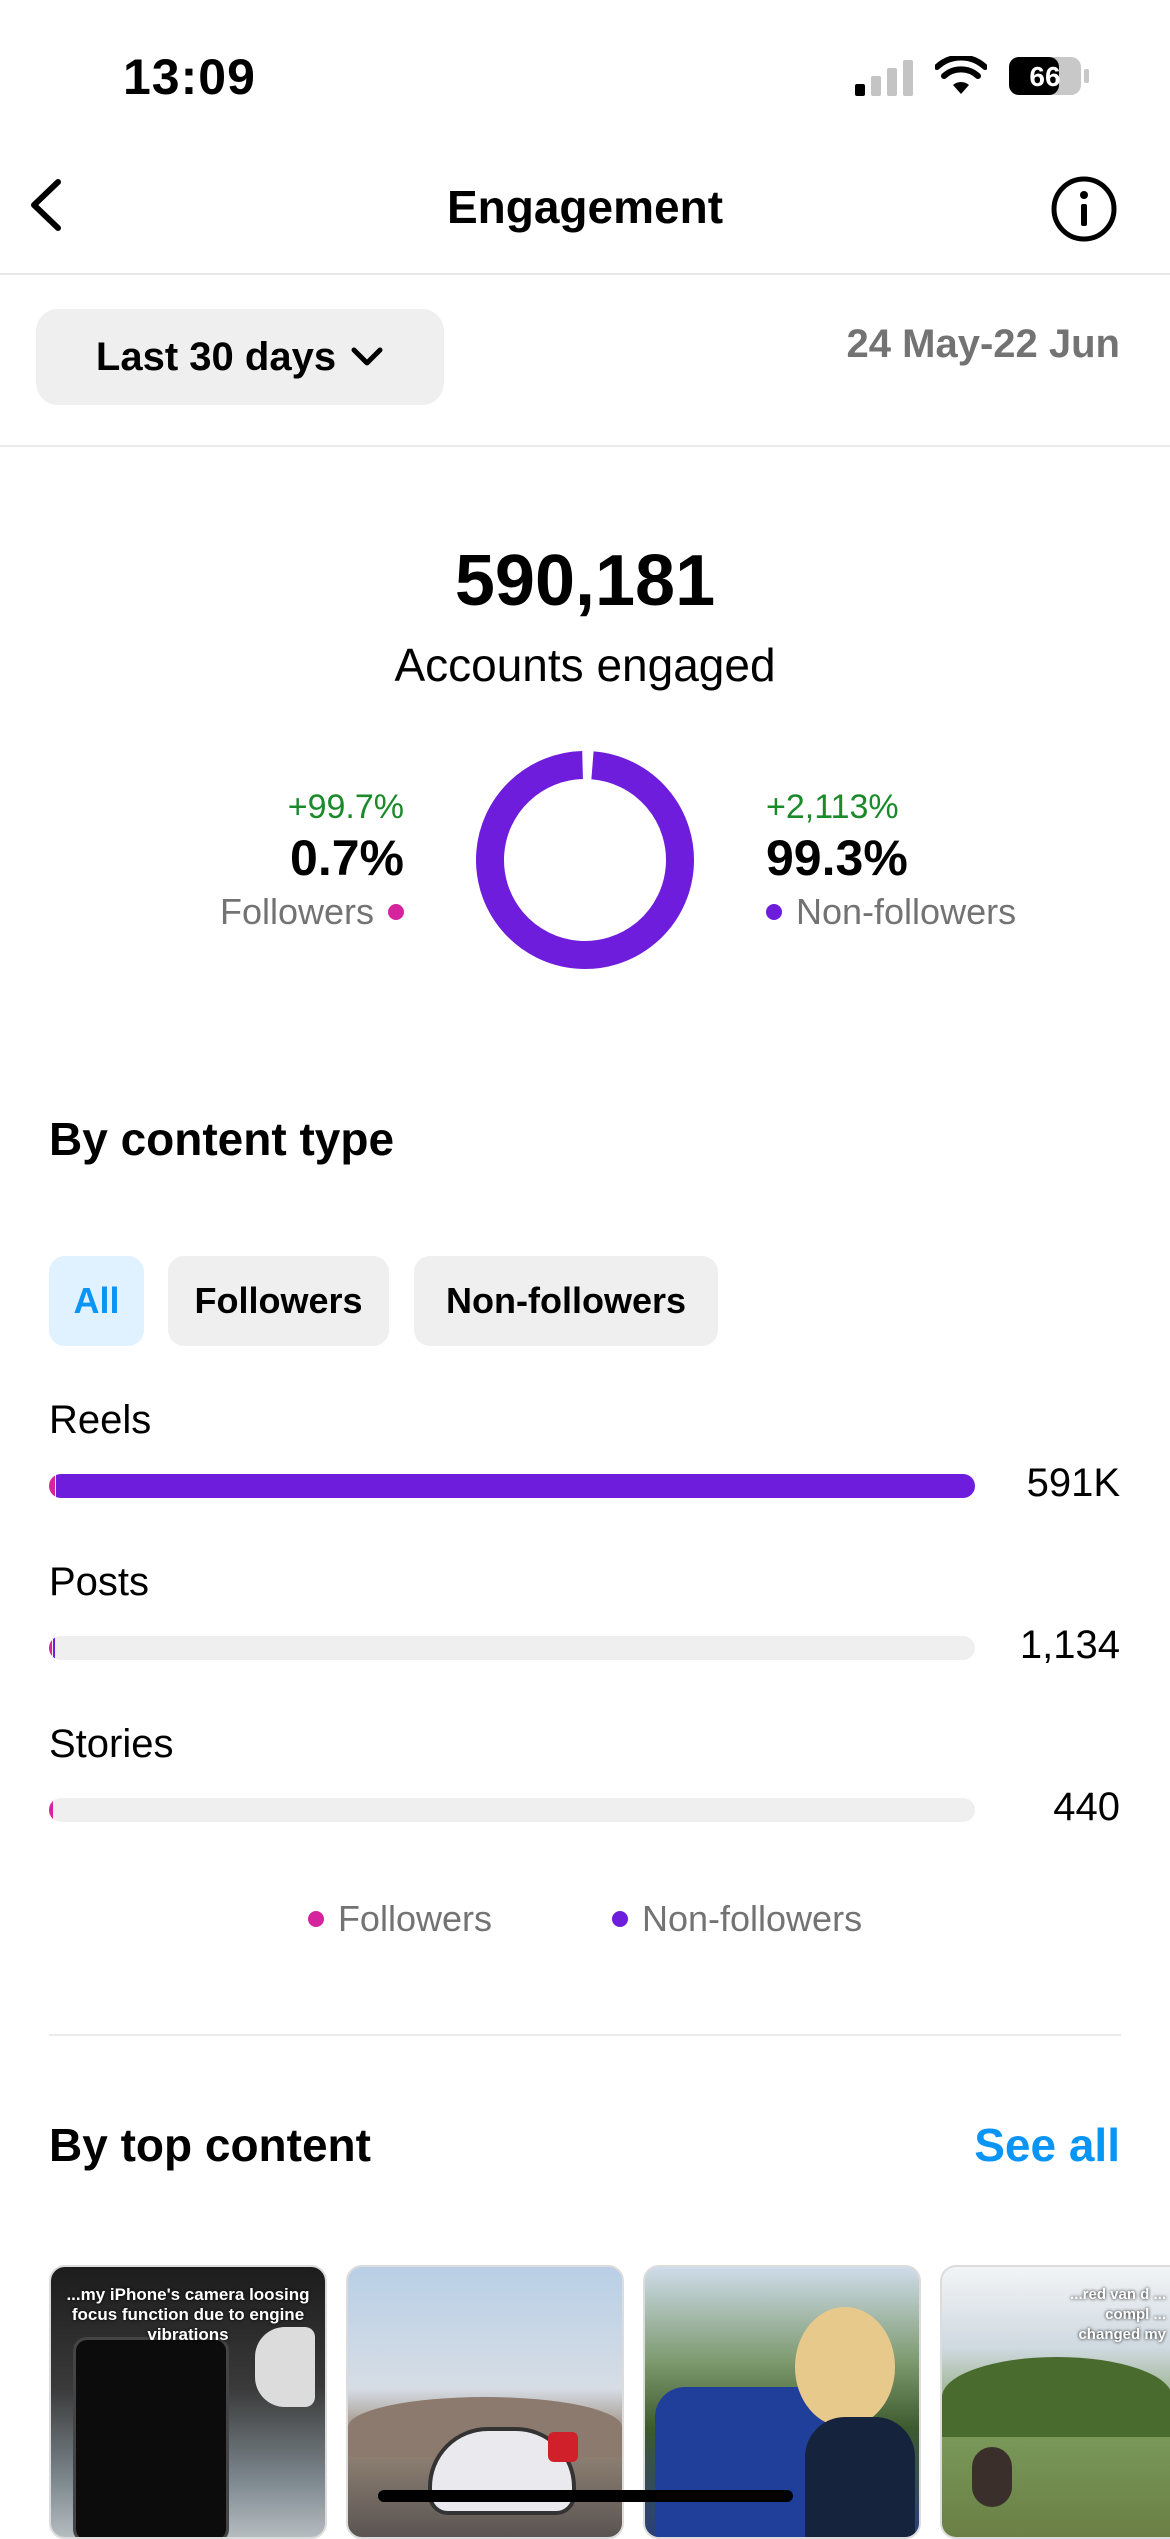 The height and width of the screenshot is (2539, 1170). Describe the element at coordinates (1086, 1807) in the screenshot. I see `bar-value-stories: 440` at that location.